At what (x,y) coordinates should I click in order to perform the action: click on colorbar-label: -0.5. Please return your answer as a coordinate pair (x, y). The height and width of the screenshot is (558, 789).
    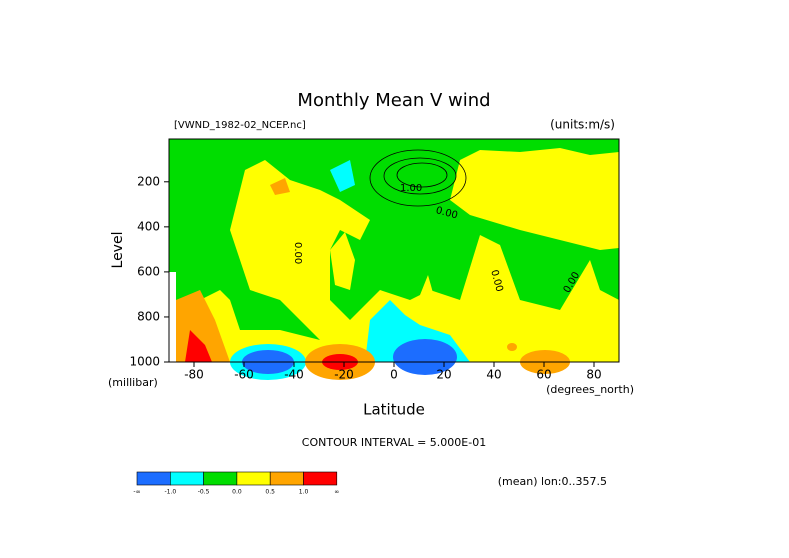
    Looking at the image, I should click on (204, 492).